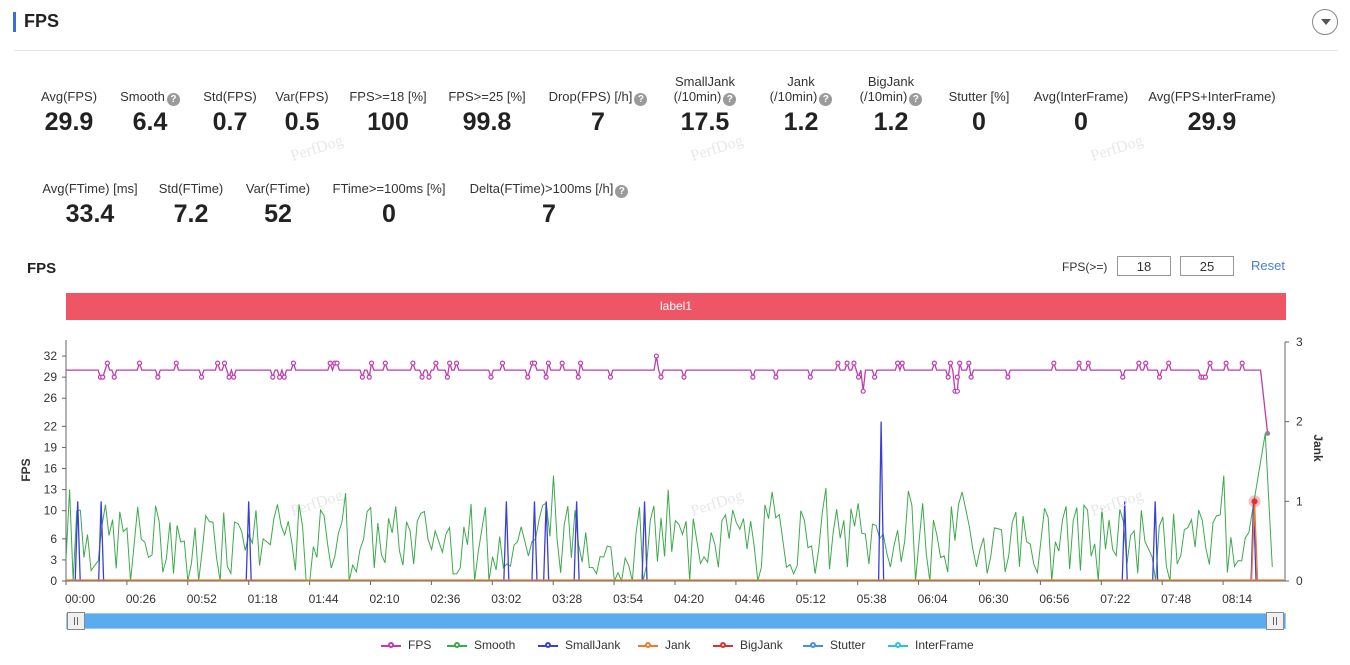  I want to click on metric-std-fps: Std(FPS) 0.7, so click(230, 109).